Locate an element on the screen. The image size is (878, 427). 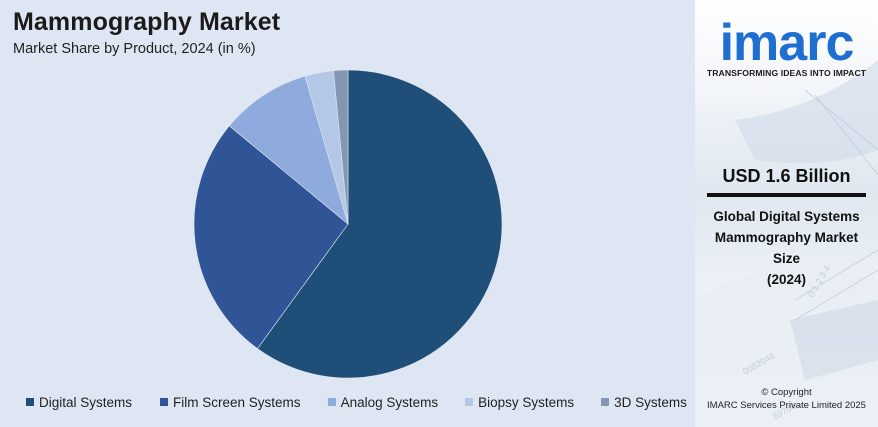
description-line: Size is located at coordinates (786, 258).